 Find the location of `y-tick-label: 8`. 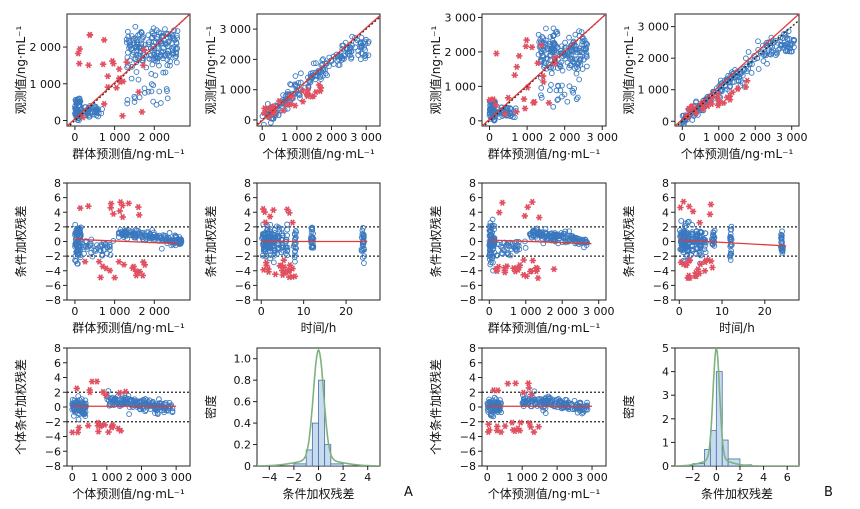

y-tick-label: 8 is located at coordinates (57, 348).